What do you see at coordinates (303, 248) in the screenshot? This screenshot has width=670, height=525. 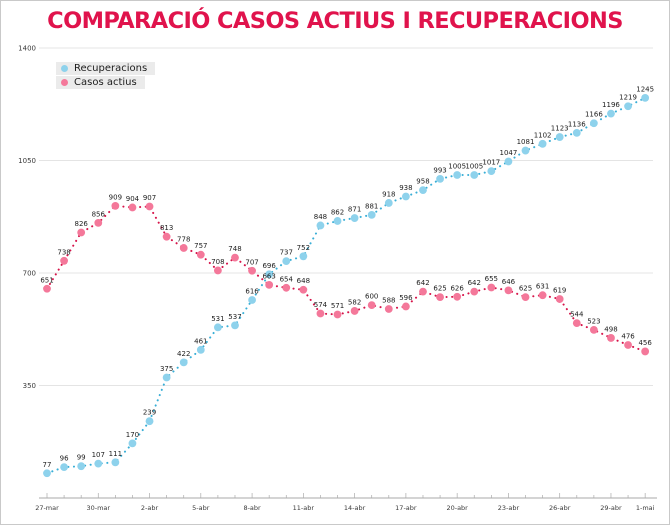 I see `data-point-label: 752` at bounding box center [303, 248].